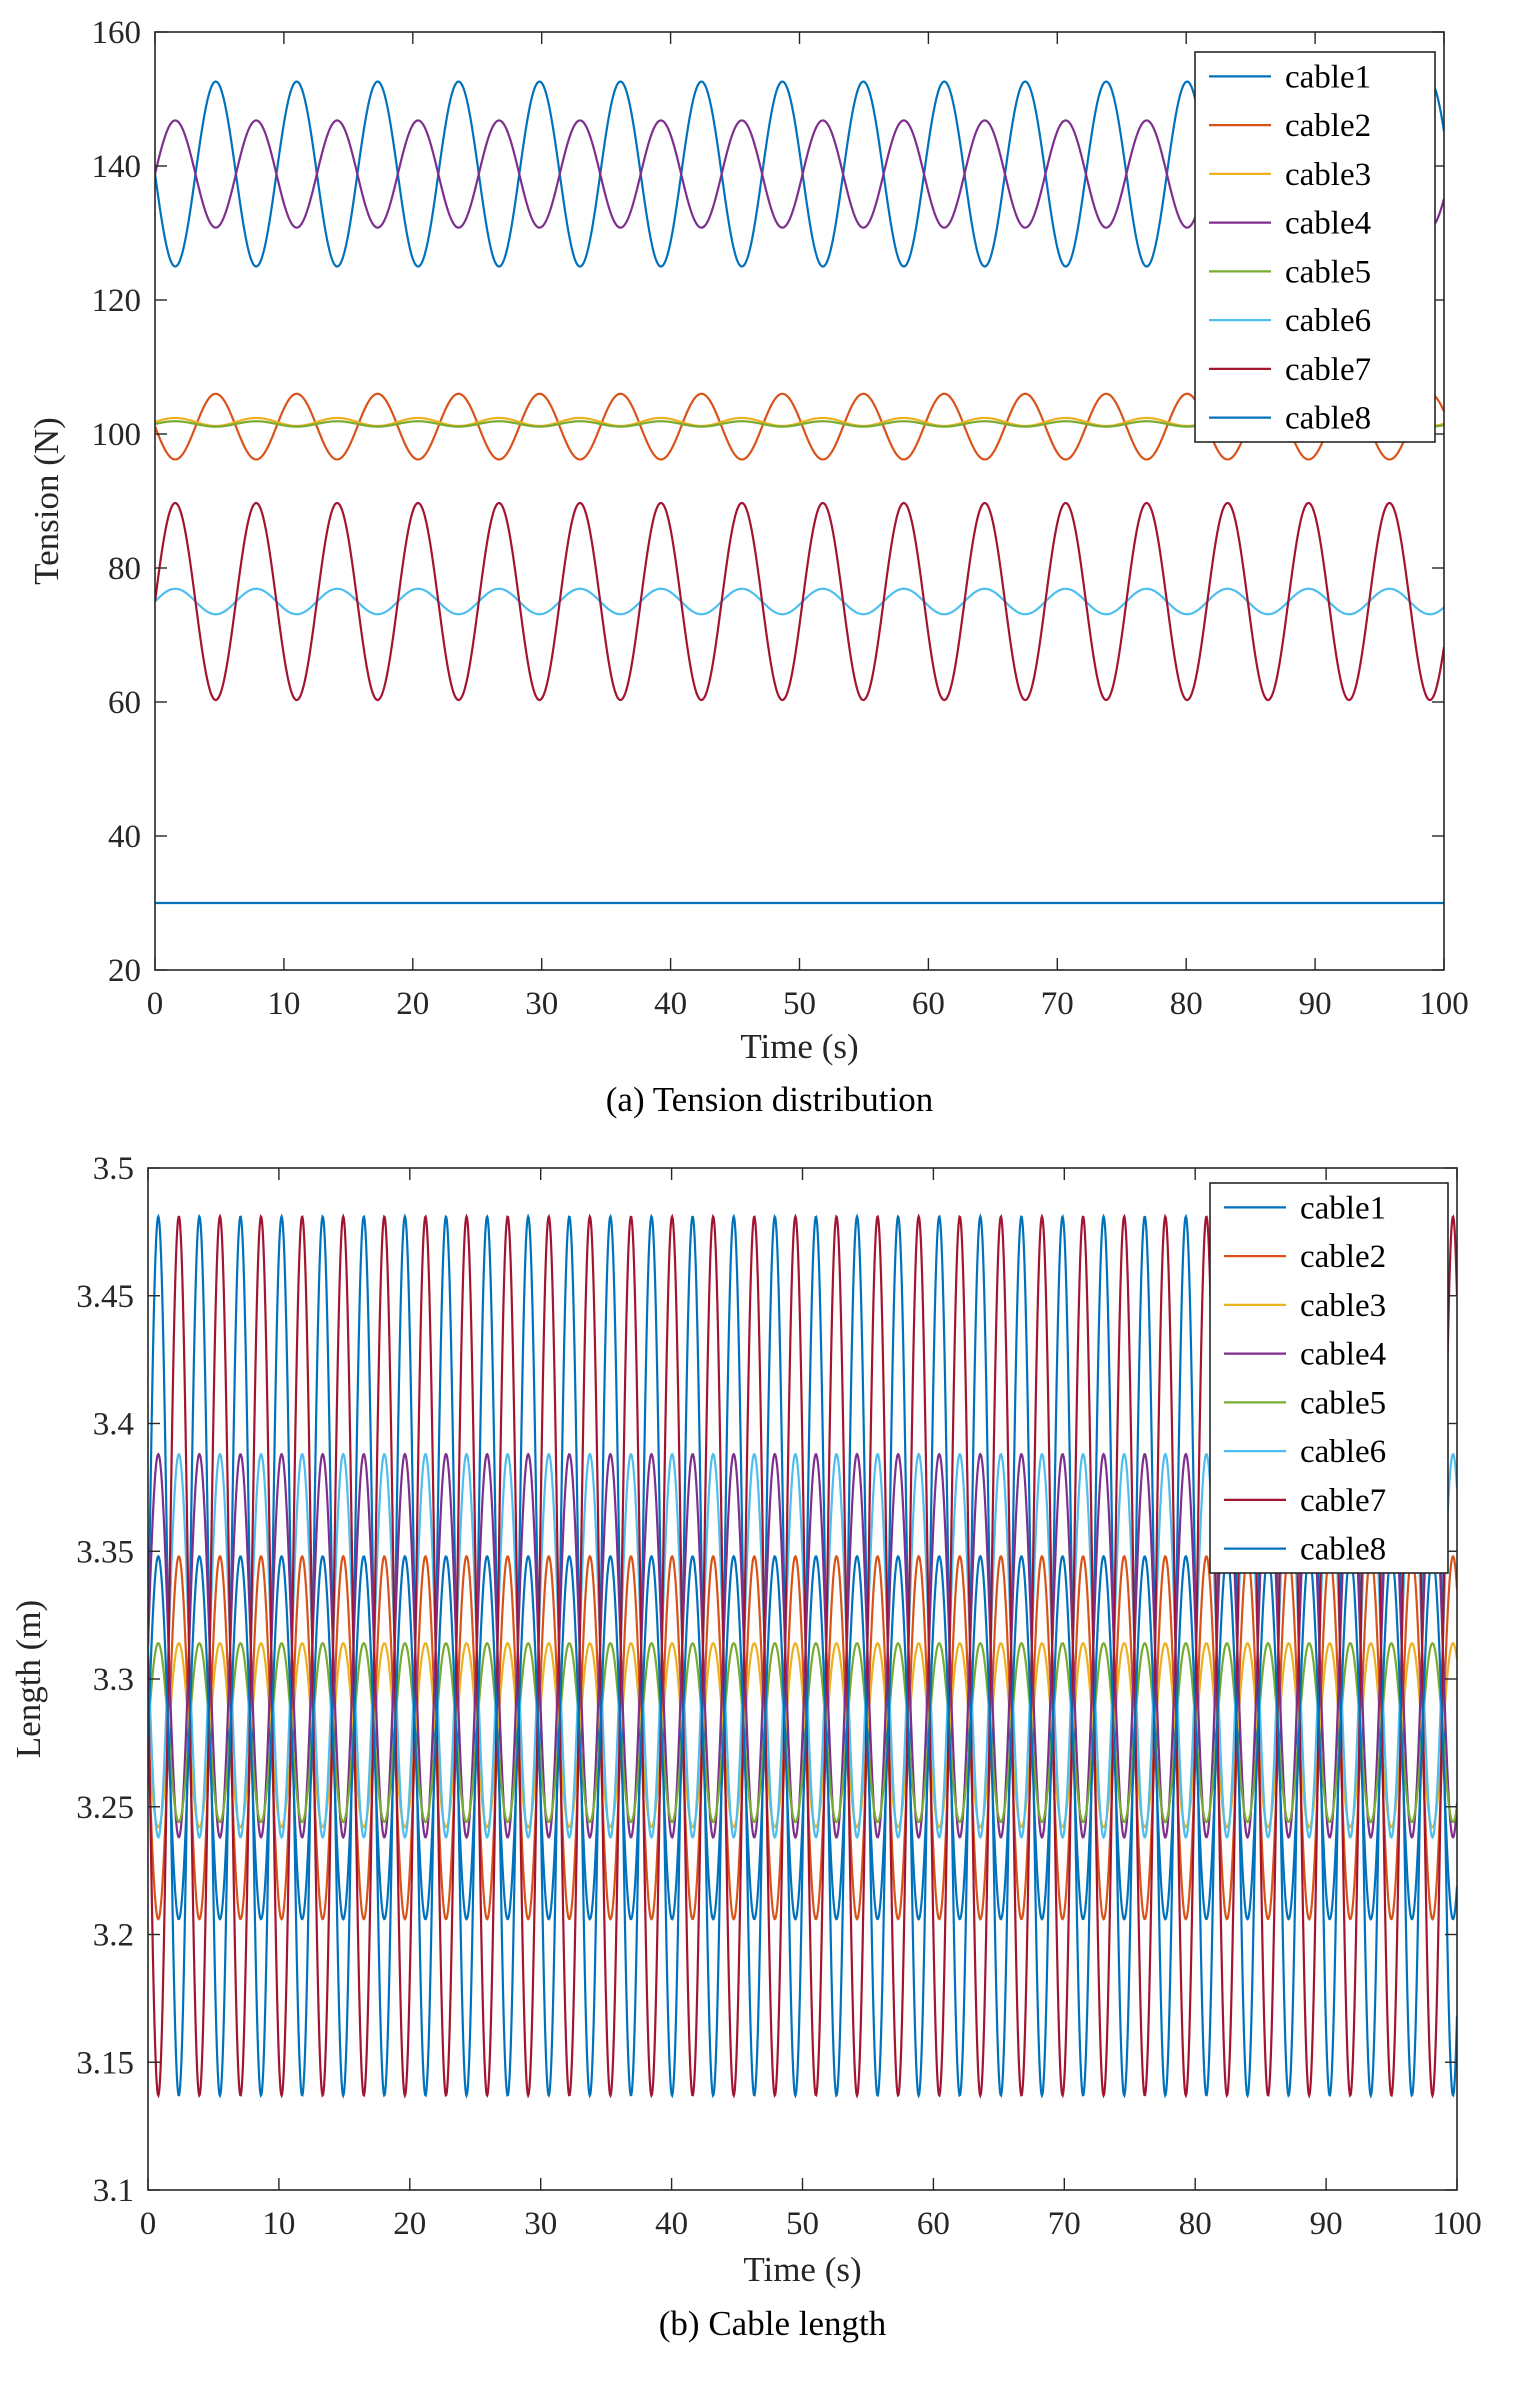 The height and width of the screenshot is (2387, 1515). I want to click on y-tick-label: 3.5, so click(113, 1169).